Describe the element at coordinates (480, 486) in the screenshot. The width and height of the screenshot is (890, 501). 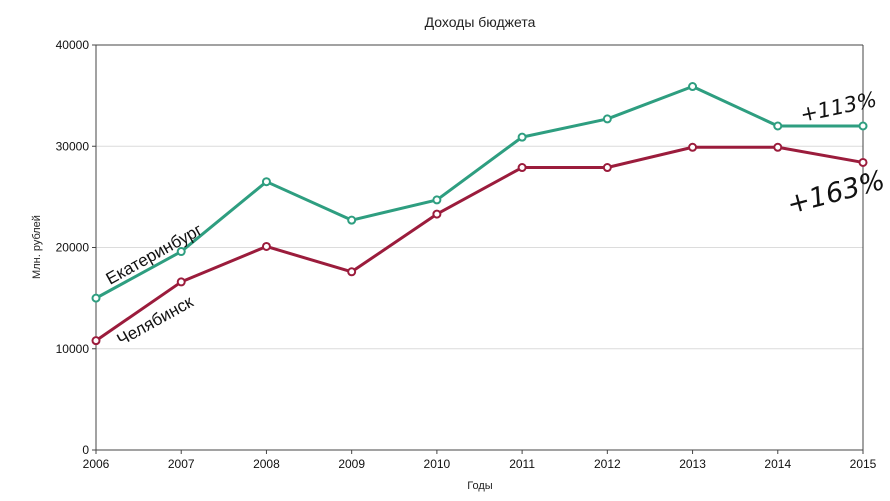
I see `x-axis-label: Годы` at that location.